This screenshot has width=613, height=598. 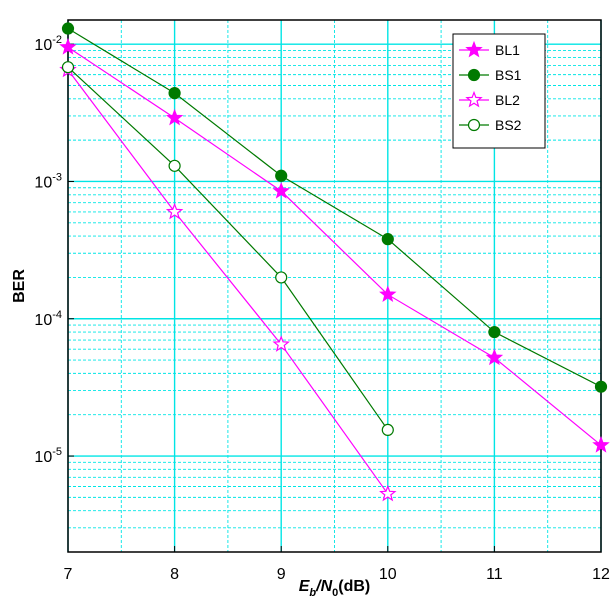 I want to click on x-axis-label-main: E, so click(x=305, y=586).